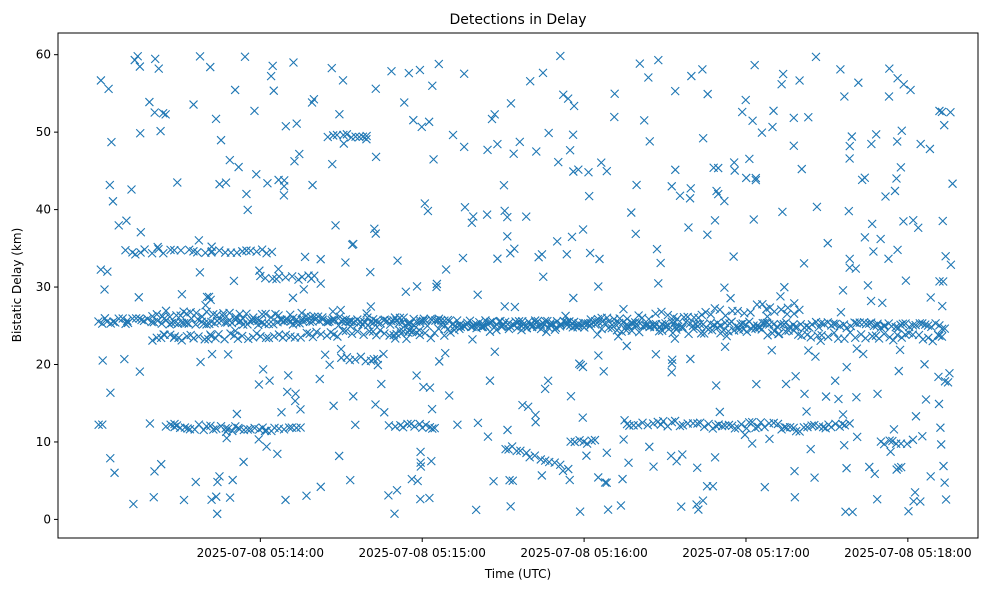 The width and height of the screenshot is (989, 590). Describe the element at coordinates (17, 285) in the screenshot. I see `y-axis-label: Bistatic Delay (km)` at that location.